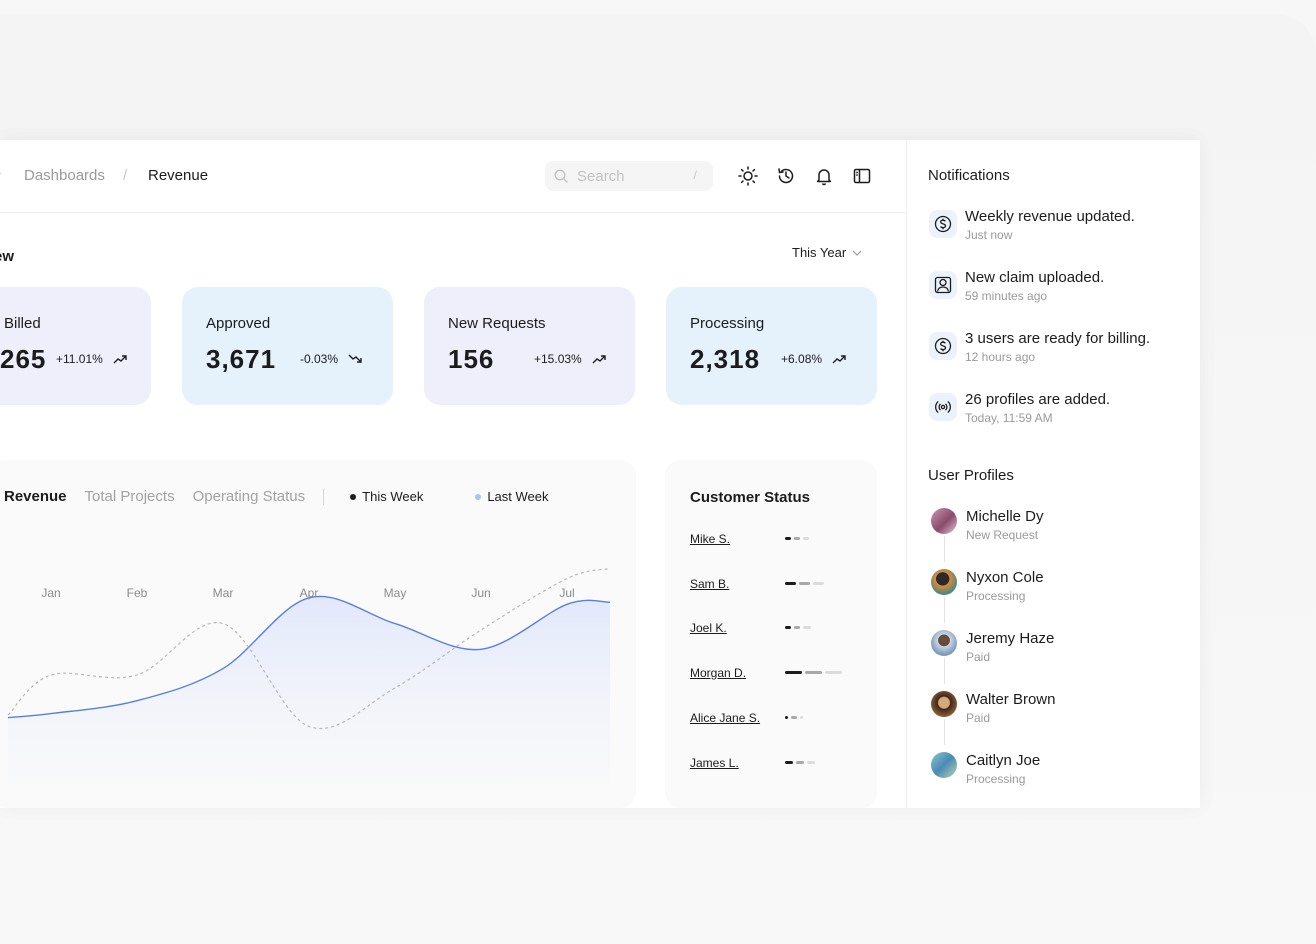 The image size is (1316, 944). I want to click on tab-divider, so click(324, 496).